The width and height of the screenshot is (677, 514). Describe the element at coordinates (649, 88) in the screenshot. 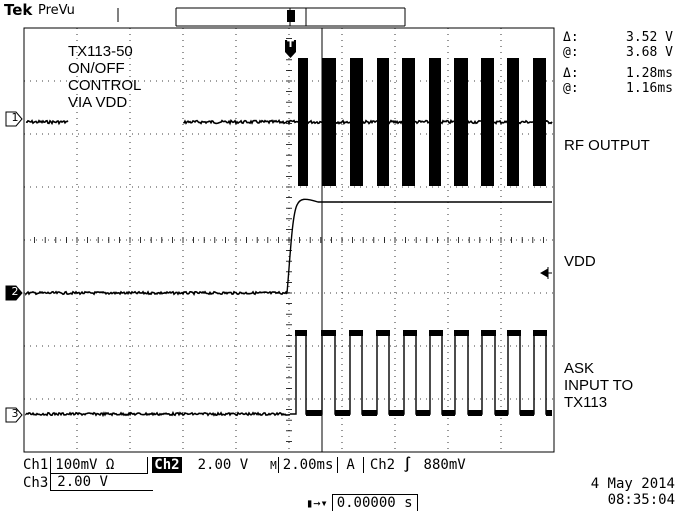

I see `at-t-value: 1.16ms` at that location.